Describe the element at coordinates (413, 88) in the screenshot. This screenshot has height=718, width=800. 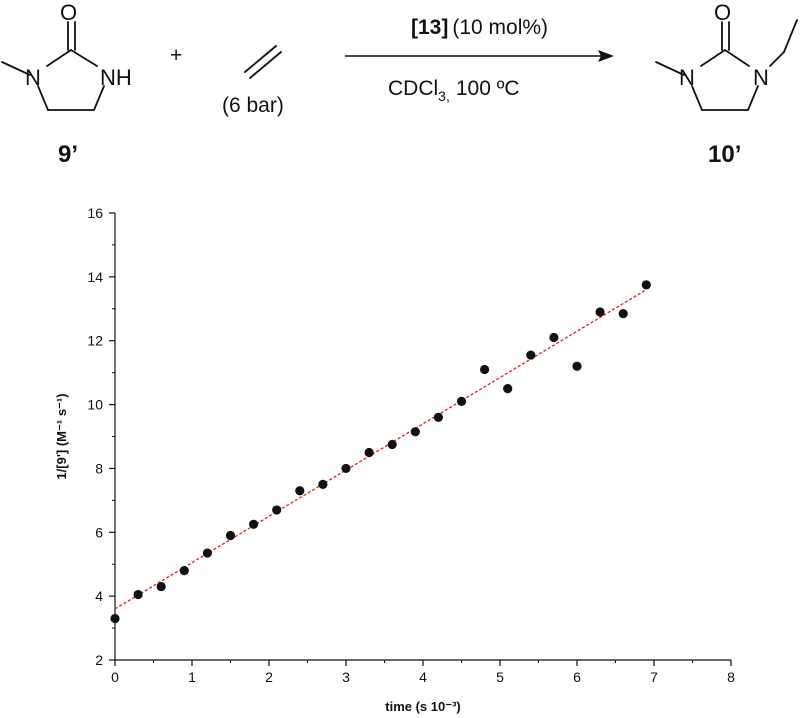
I see `solvent-main: CDCl` at that location.